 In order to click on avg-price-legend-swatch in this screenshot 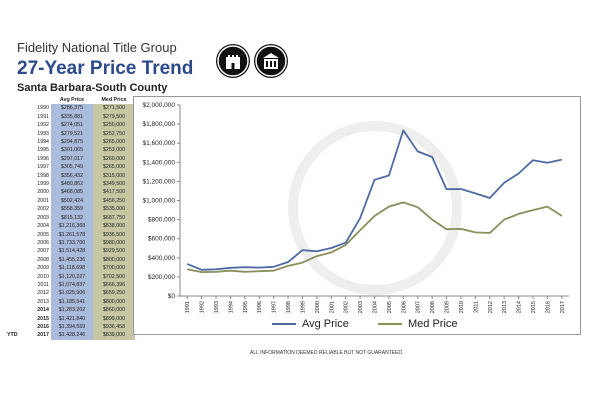, I will do `click(284, 324)`.